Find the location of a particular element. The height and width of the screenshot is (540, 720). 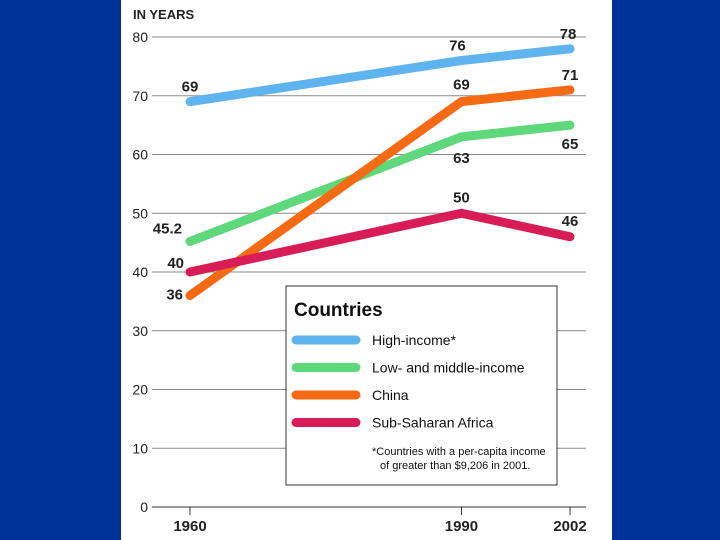

y-tick-label: 80 is located at coordinates (140, 37).